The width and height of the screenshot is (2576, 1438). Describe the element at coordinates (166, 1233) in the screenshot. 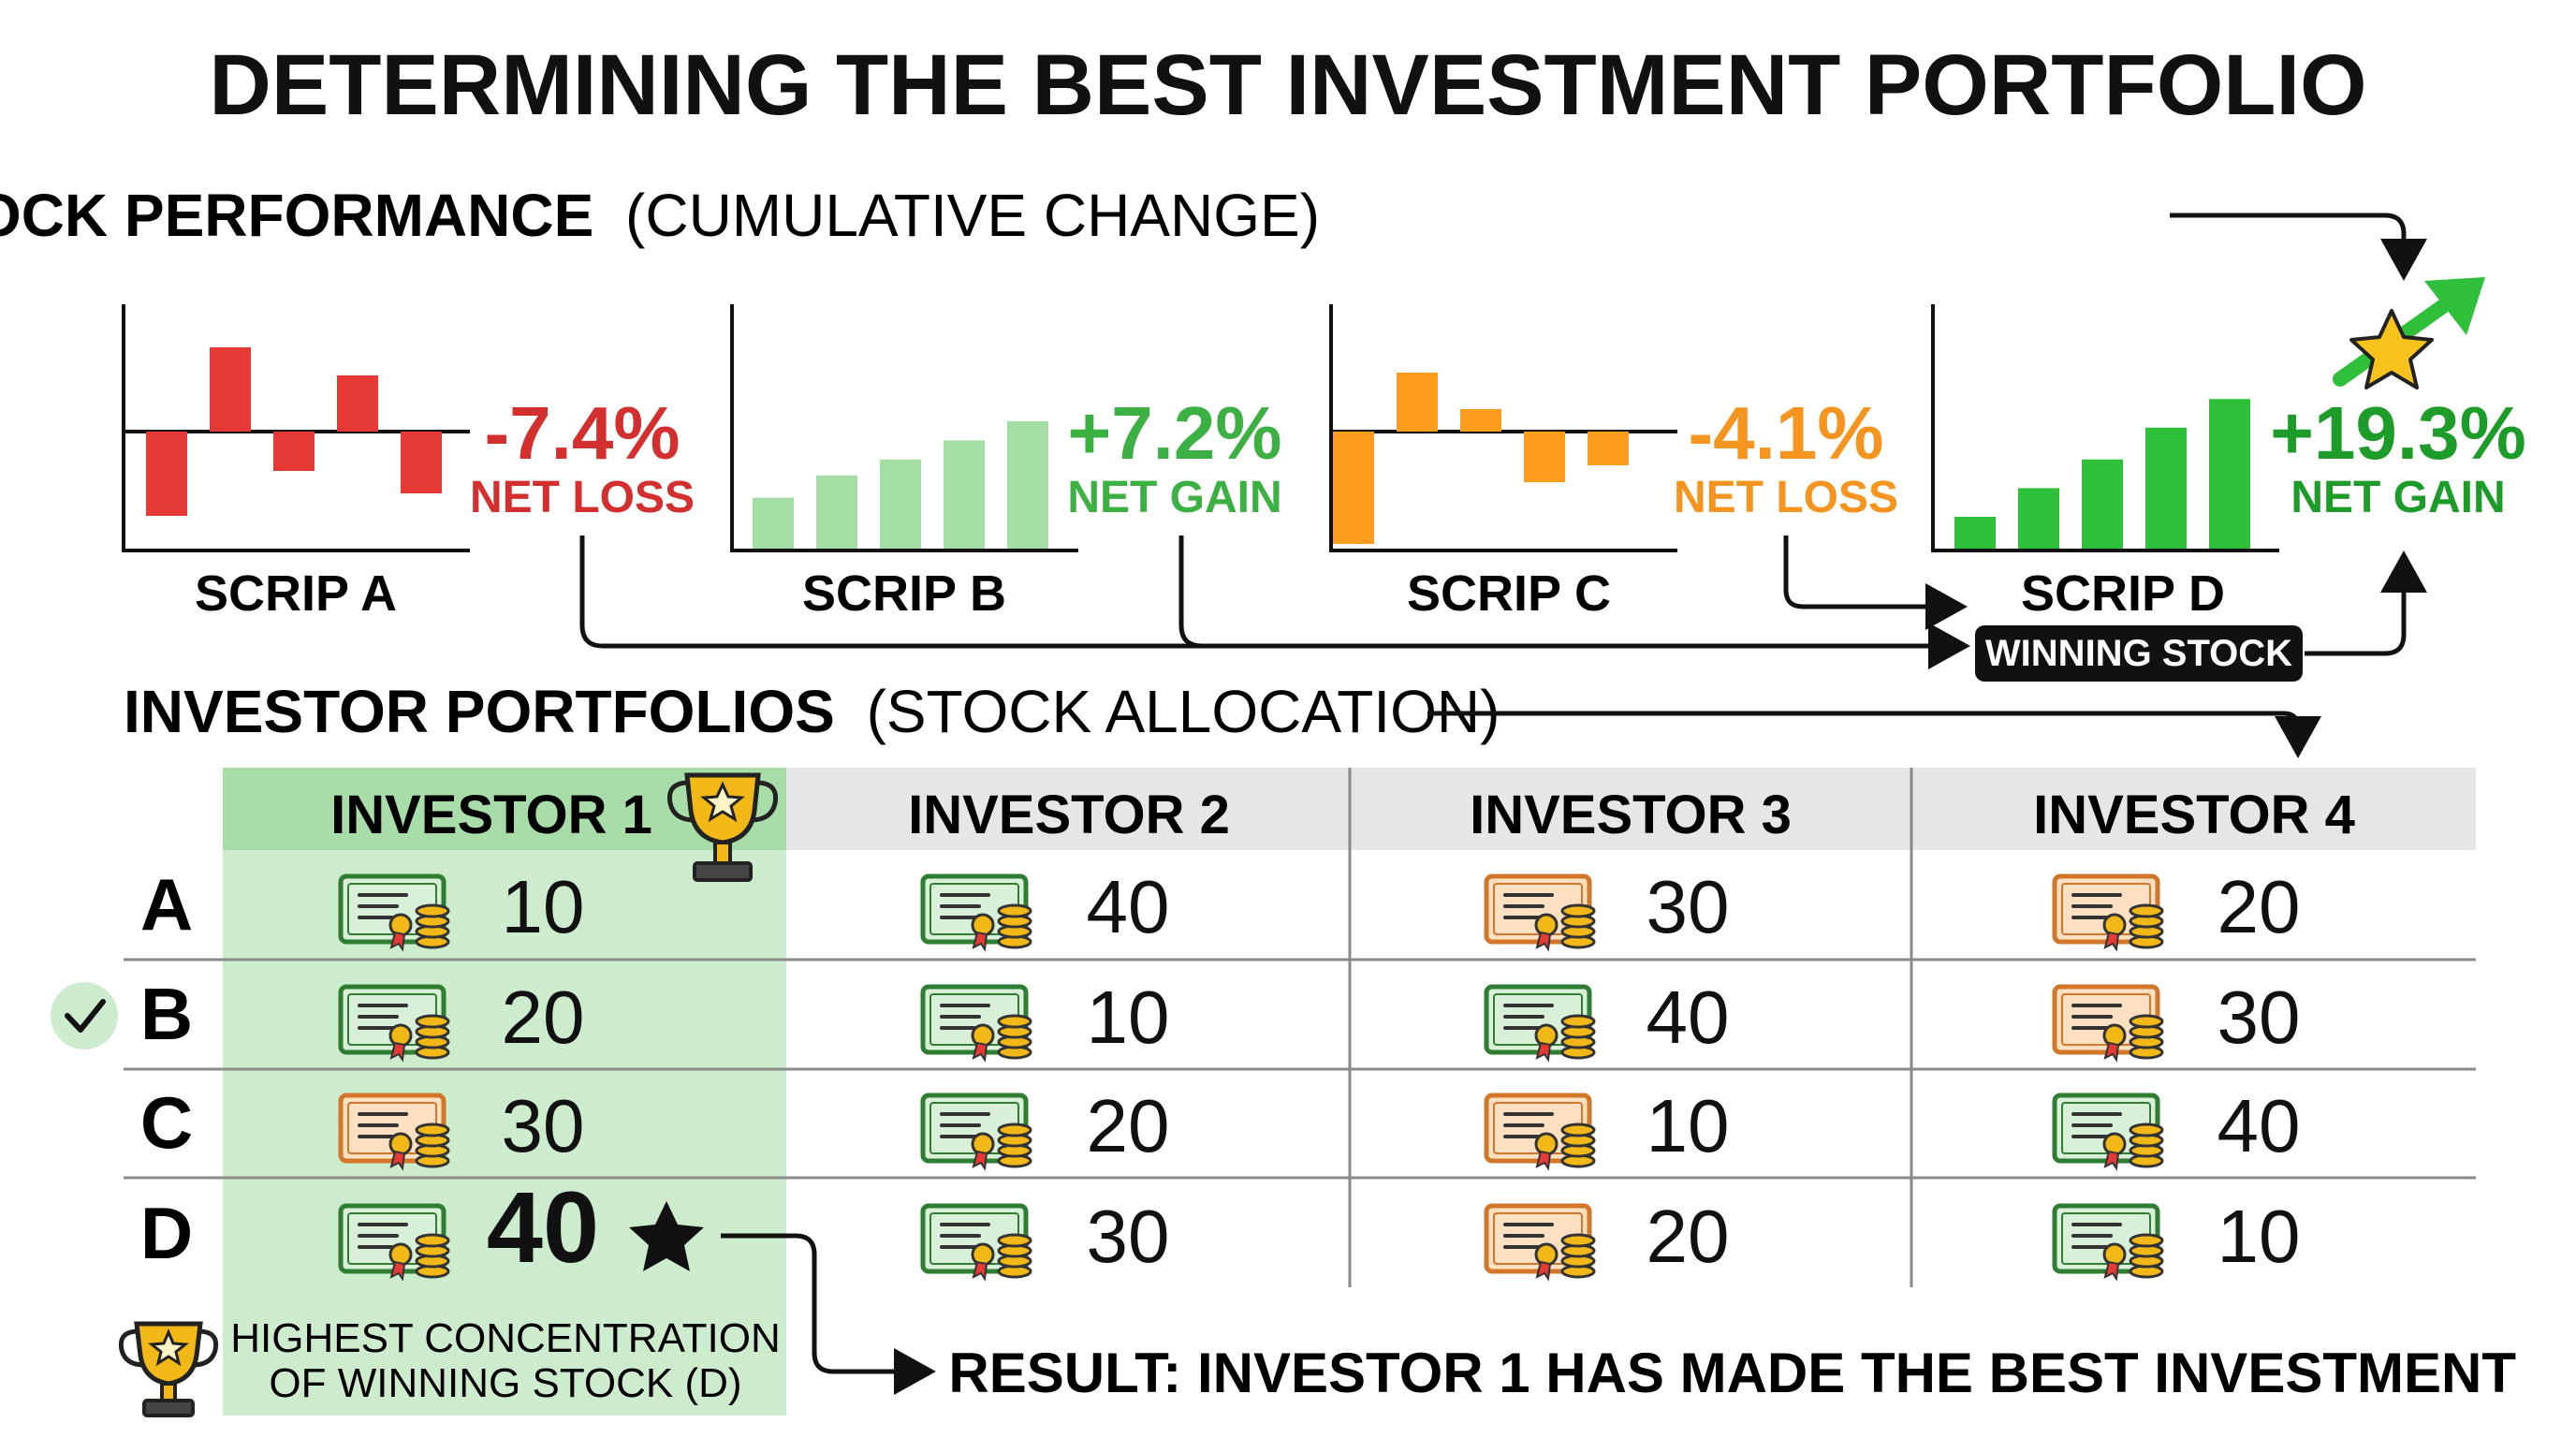

I see `row-label-d: D` at that location.